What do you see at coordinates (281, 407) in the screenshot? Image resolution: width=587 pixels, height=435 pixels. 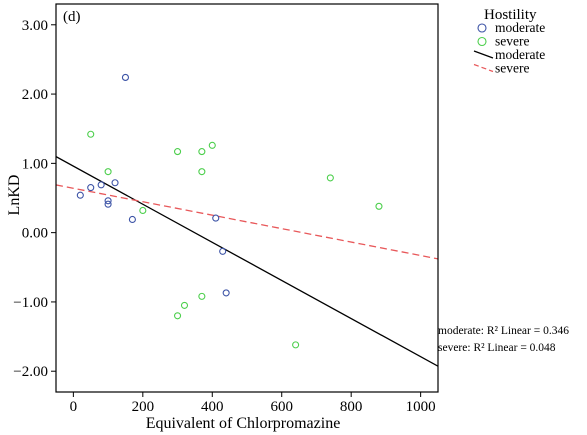 I see `x-tick-label: 600` at bounding box center [281, 407].